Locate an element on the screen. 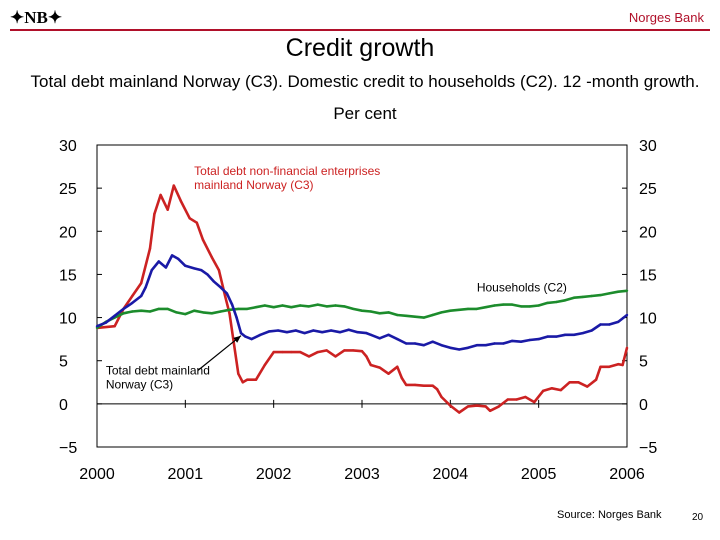  slide-title: Credit growth is located at coordinates (360, 48).